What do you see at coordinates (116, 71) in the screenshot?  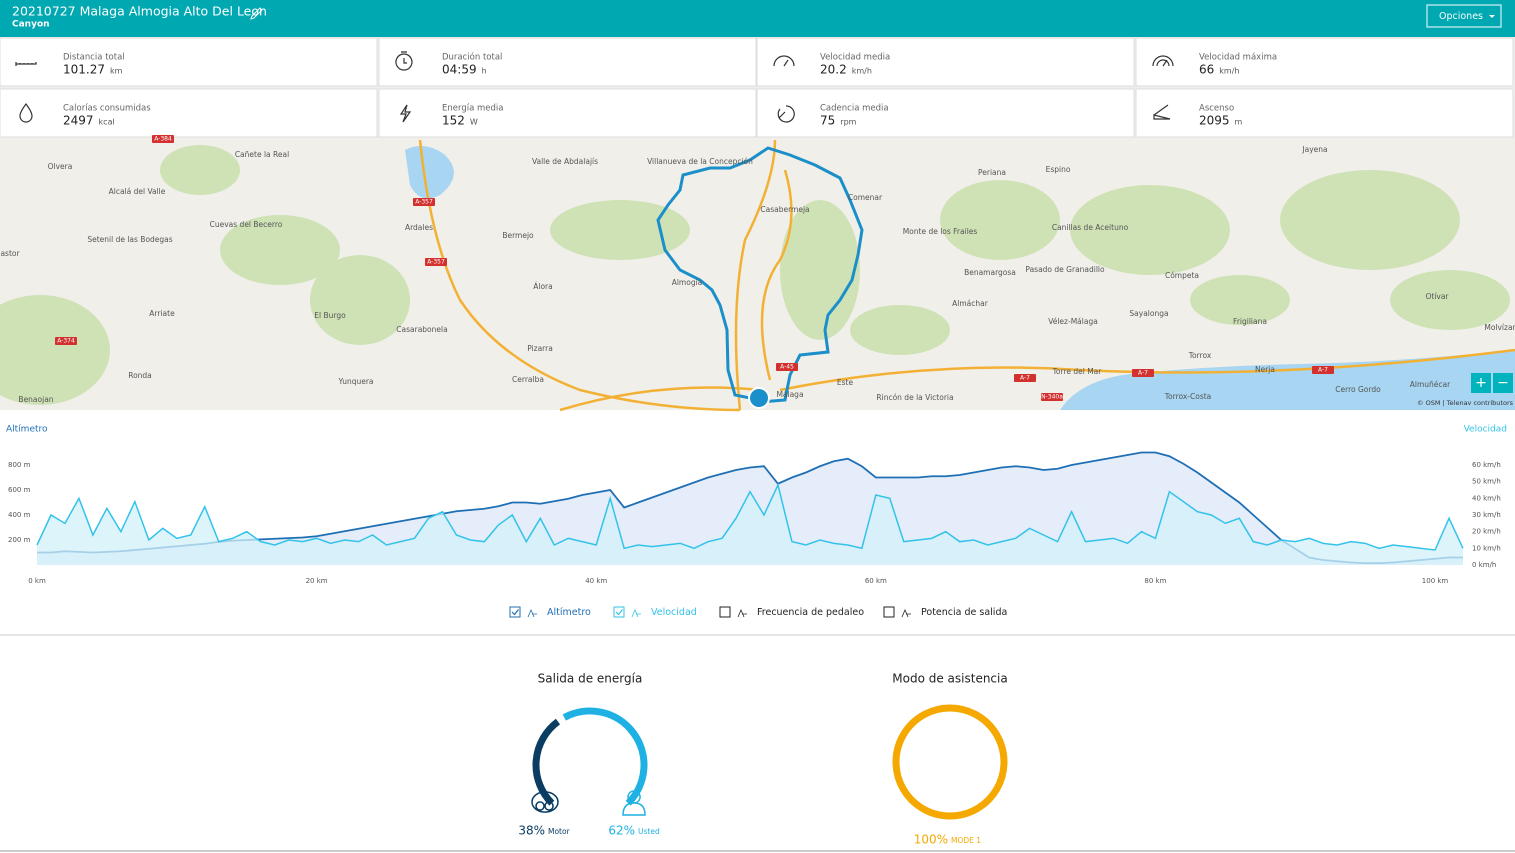 I see `stat-unit: km` at bounding box center [116, 71].